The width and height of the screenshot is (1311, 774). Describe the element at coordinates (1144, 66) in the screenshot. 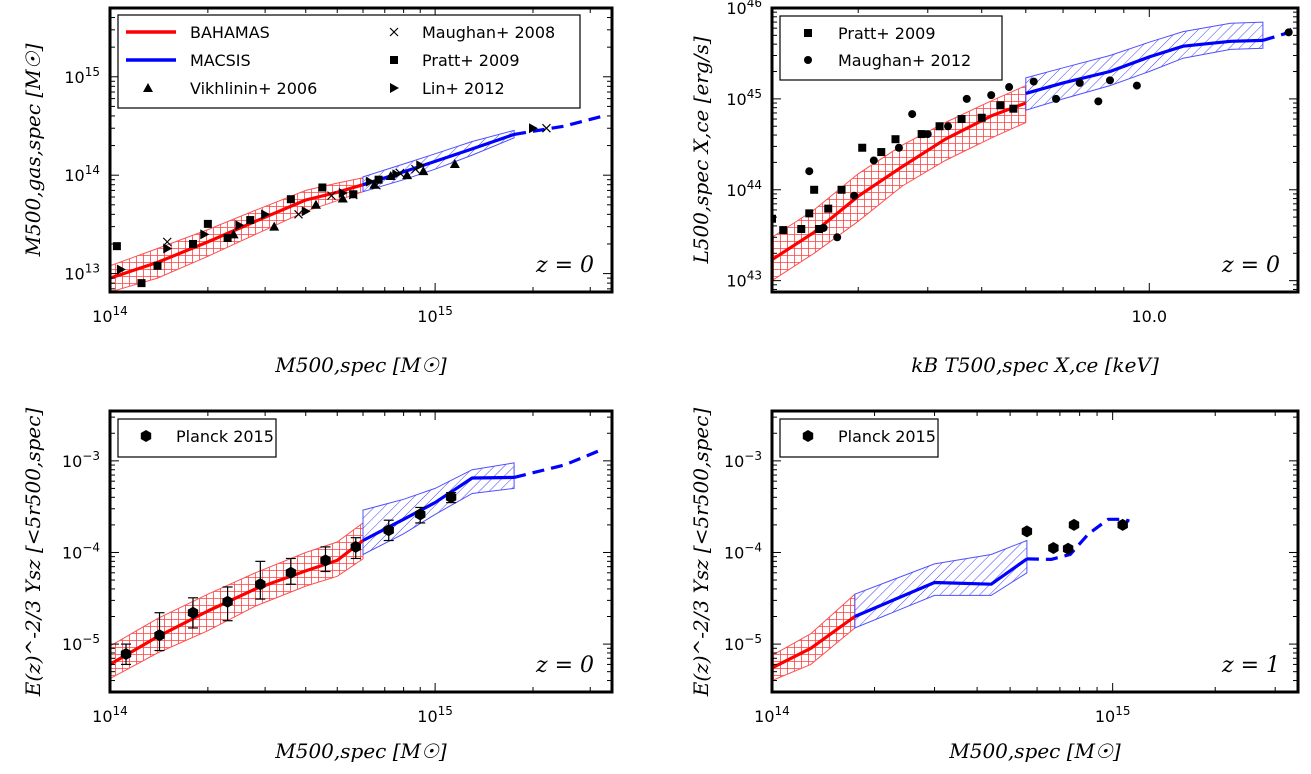

I see `band-macsis` at that location.